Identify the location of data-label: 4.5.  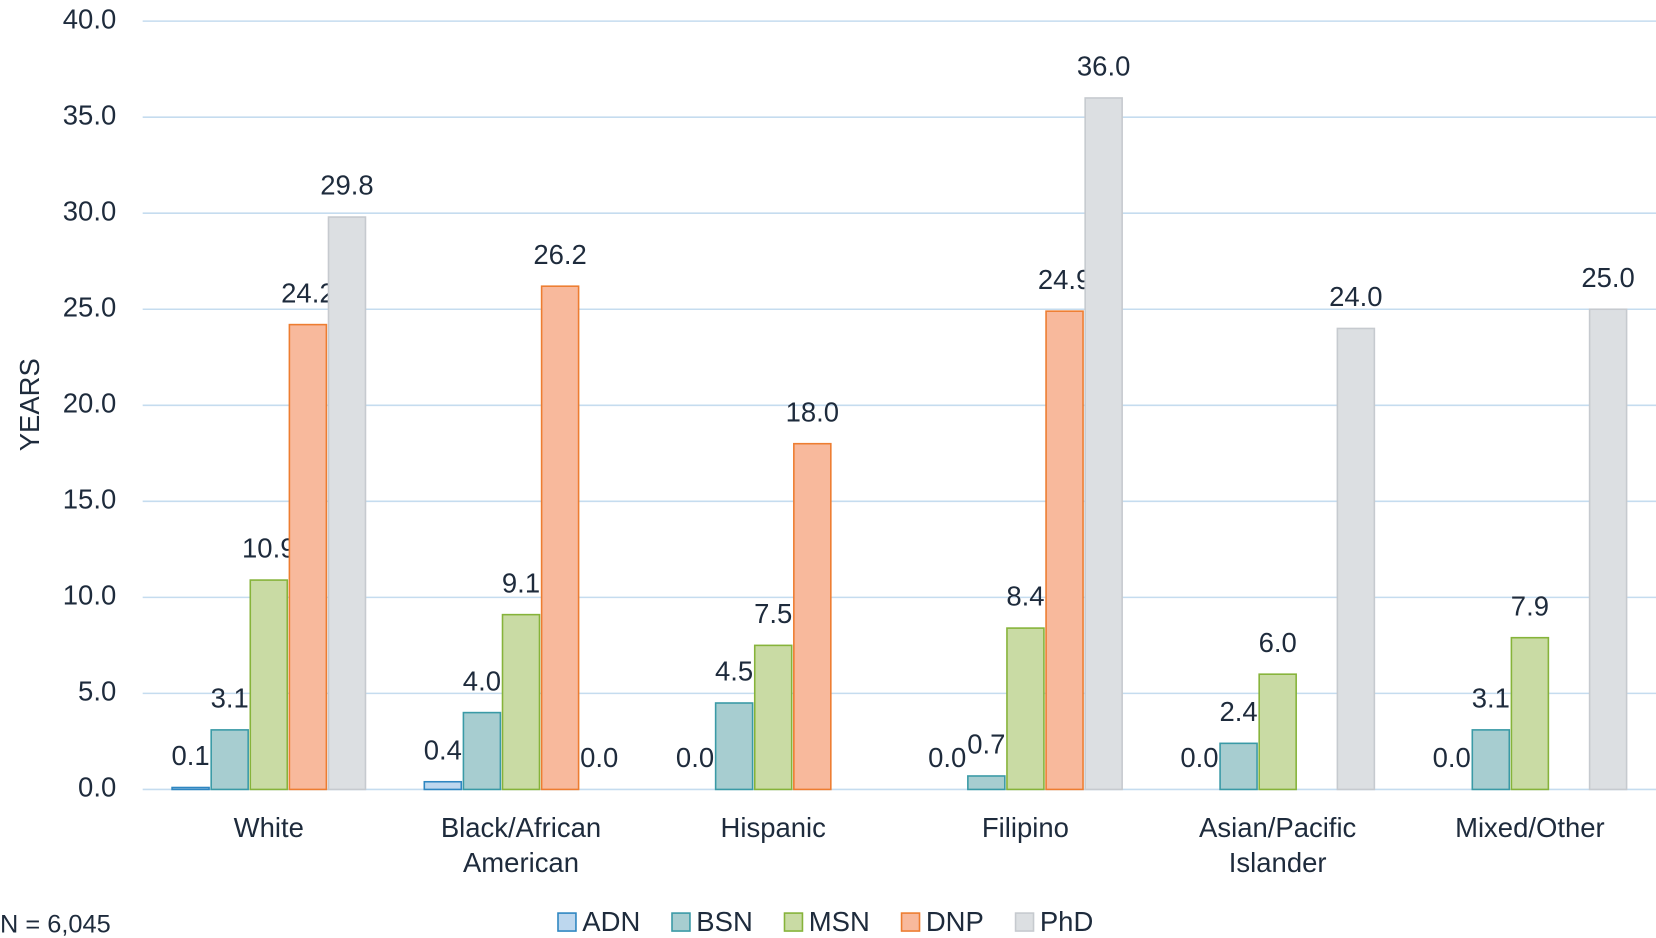
(734, 671).